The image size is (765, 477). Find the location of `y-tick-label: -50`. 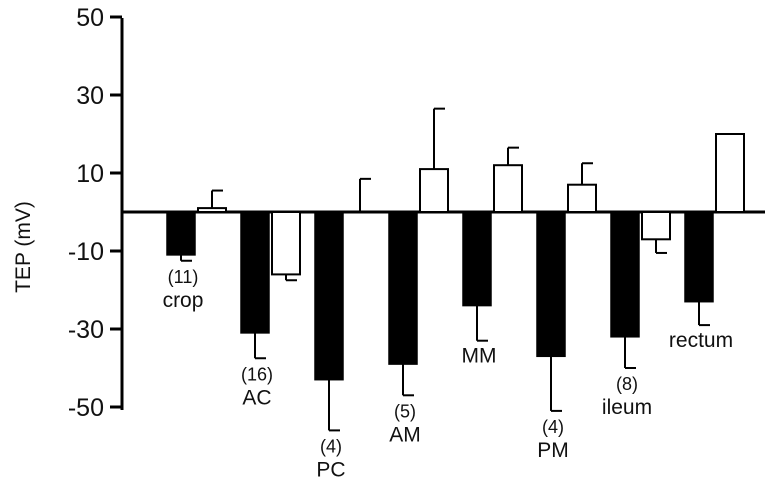

y-tick-label: -50 is located at coordinates (86, 408).